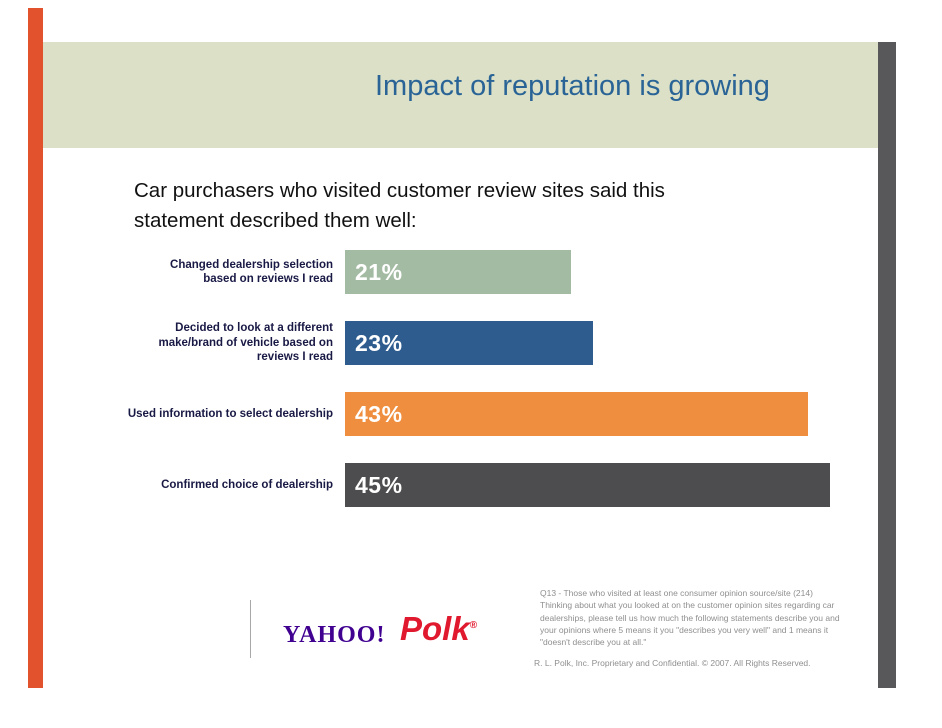 This screenshot has width=942, height=728. I want to click on bar: 43%, so click(577, 414).